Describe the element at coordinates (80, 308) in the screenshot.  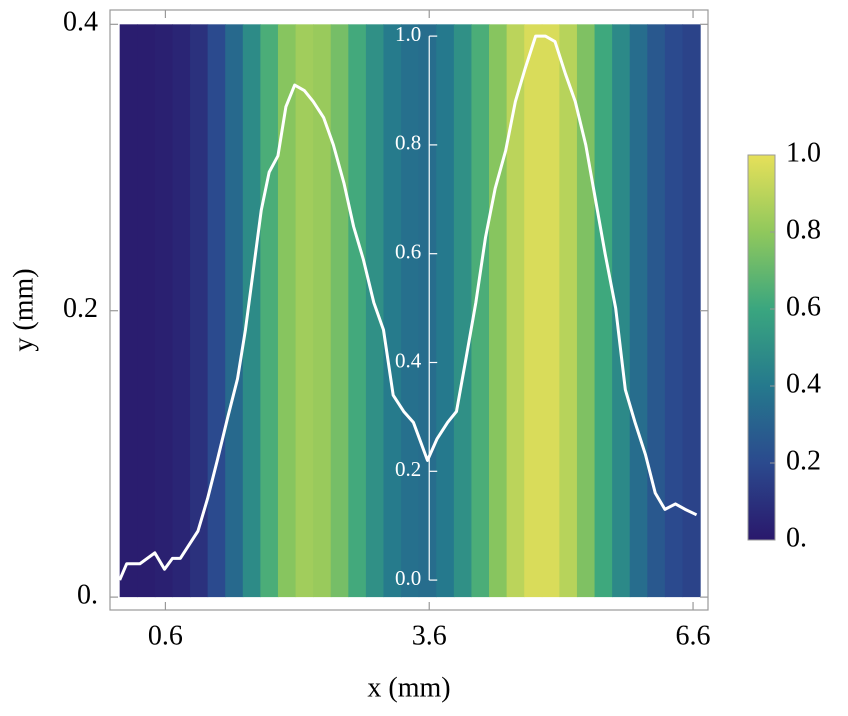
I see `y-tick-label: 0.2` at that location.